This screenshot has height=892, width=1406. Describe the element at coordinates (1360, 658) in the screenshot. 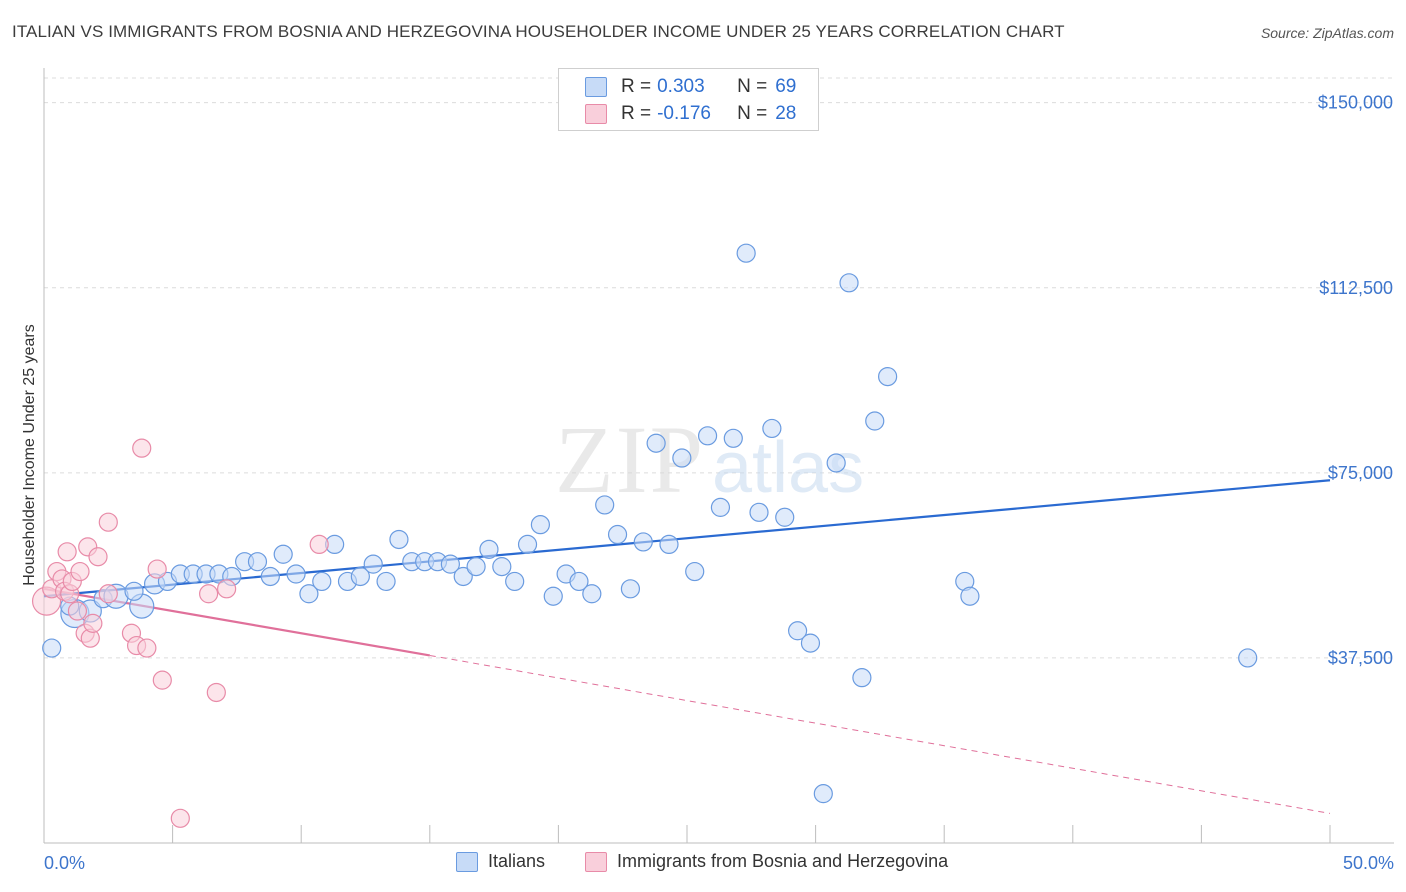

I see `y-tick-label: $37,500` at that location.